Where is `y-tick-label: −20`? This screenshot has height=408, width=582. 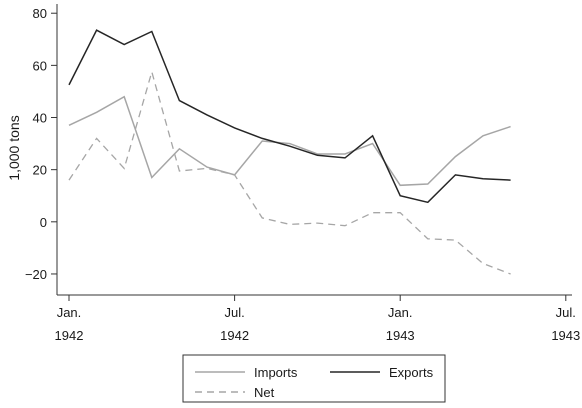 y-tick-label: −20 is located at coordinates (36, 274).